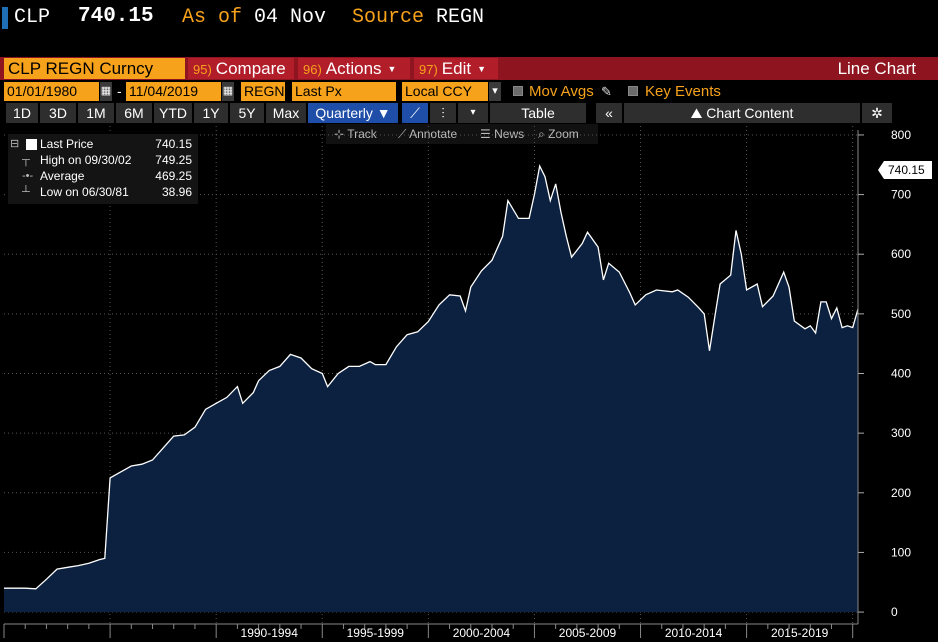  I want to click on last-value-box, so click(905, 170).